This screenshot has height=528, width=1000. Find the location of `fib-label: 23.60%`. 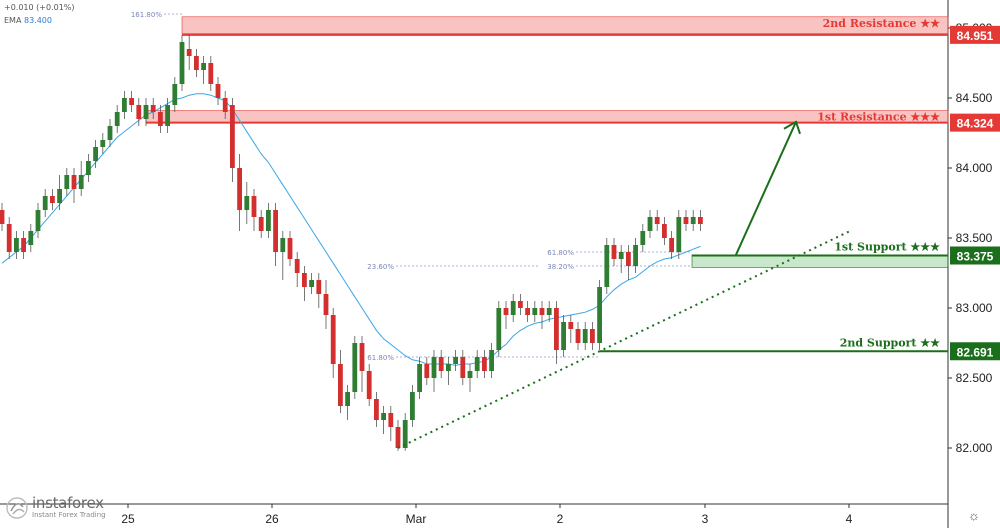

fib-label: 23.60% is located at coordinates (380, 267).